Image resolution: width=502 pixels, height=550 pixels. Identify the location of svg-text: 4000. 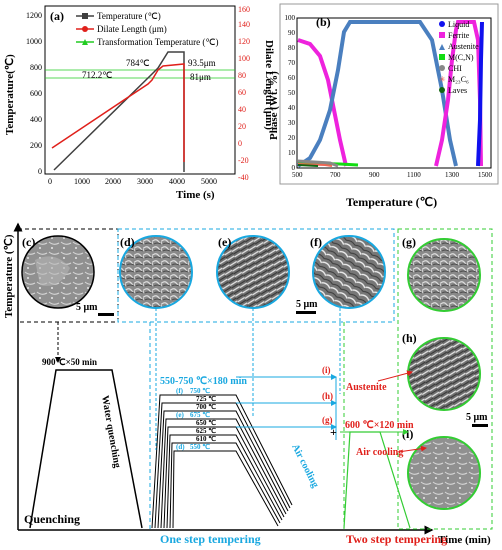
(177, 181).